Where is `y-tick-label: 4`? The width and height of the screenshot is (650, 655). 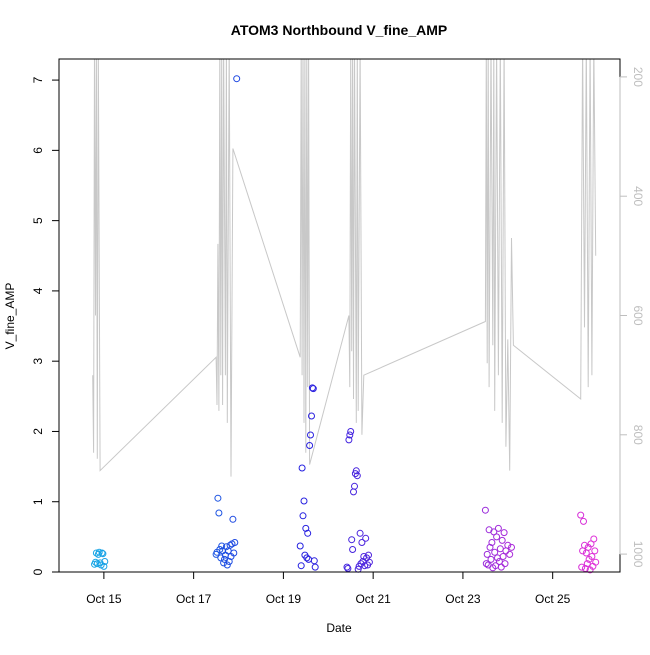
y-tick-label: 4 is located at coordinates (38, 290).